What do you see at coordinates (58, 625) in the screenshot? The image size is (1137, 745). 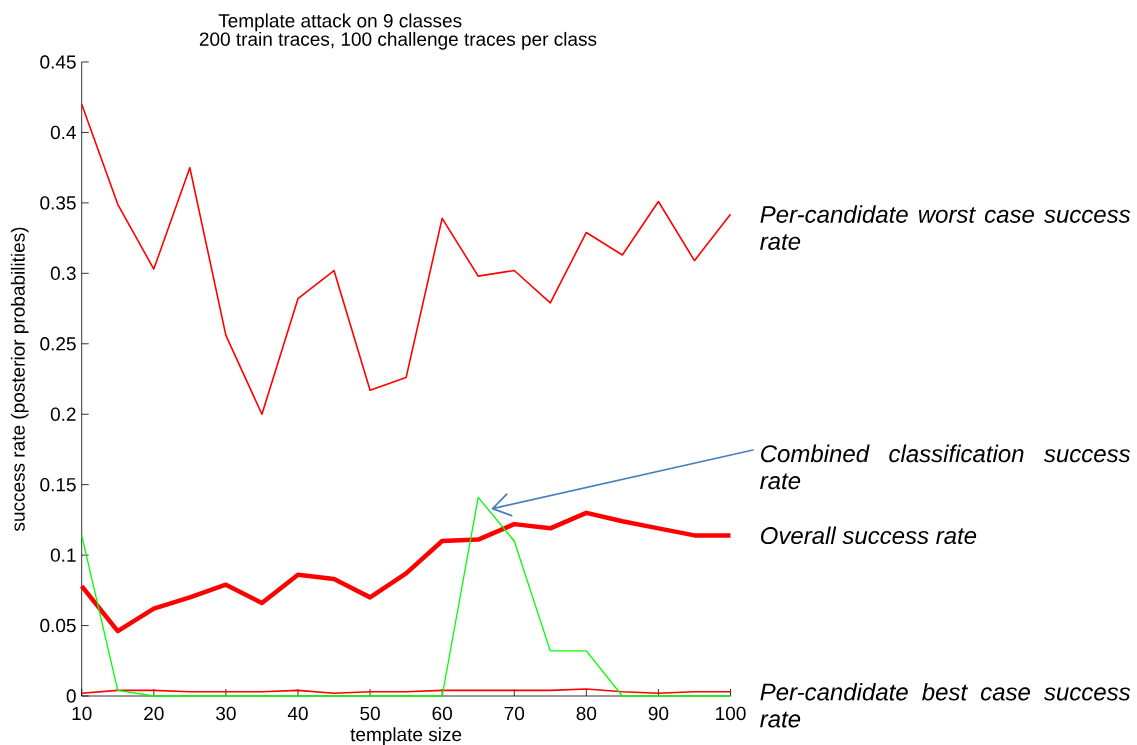 I see `y-tick-label: 0.05` at bounding box center [58, 625].